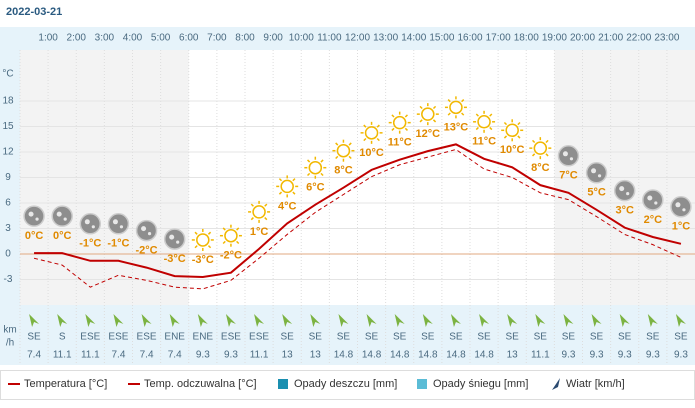 The image size is (695, 408). I want to click on x-tick-label: 15:00, so click(441, 38).